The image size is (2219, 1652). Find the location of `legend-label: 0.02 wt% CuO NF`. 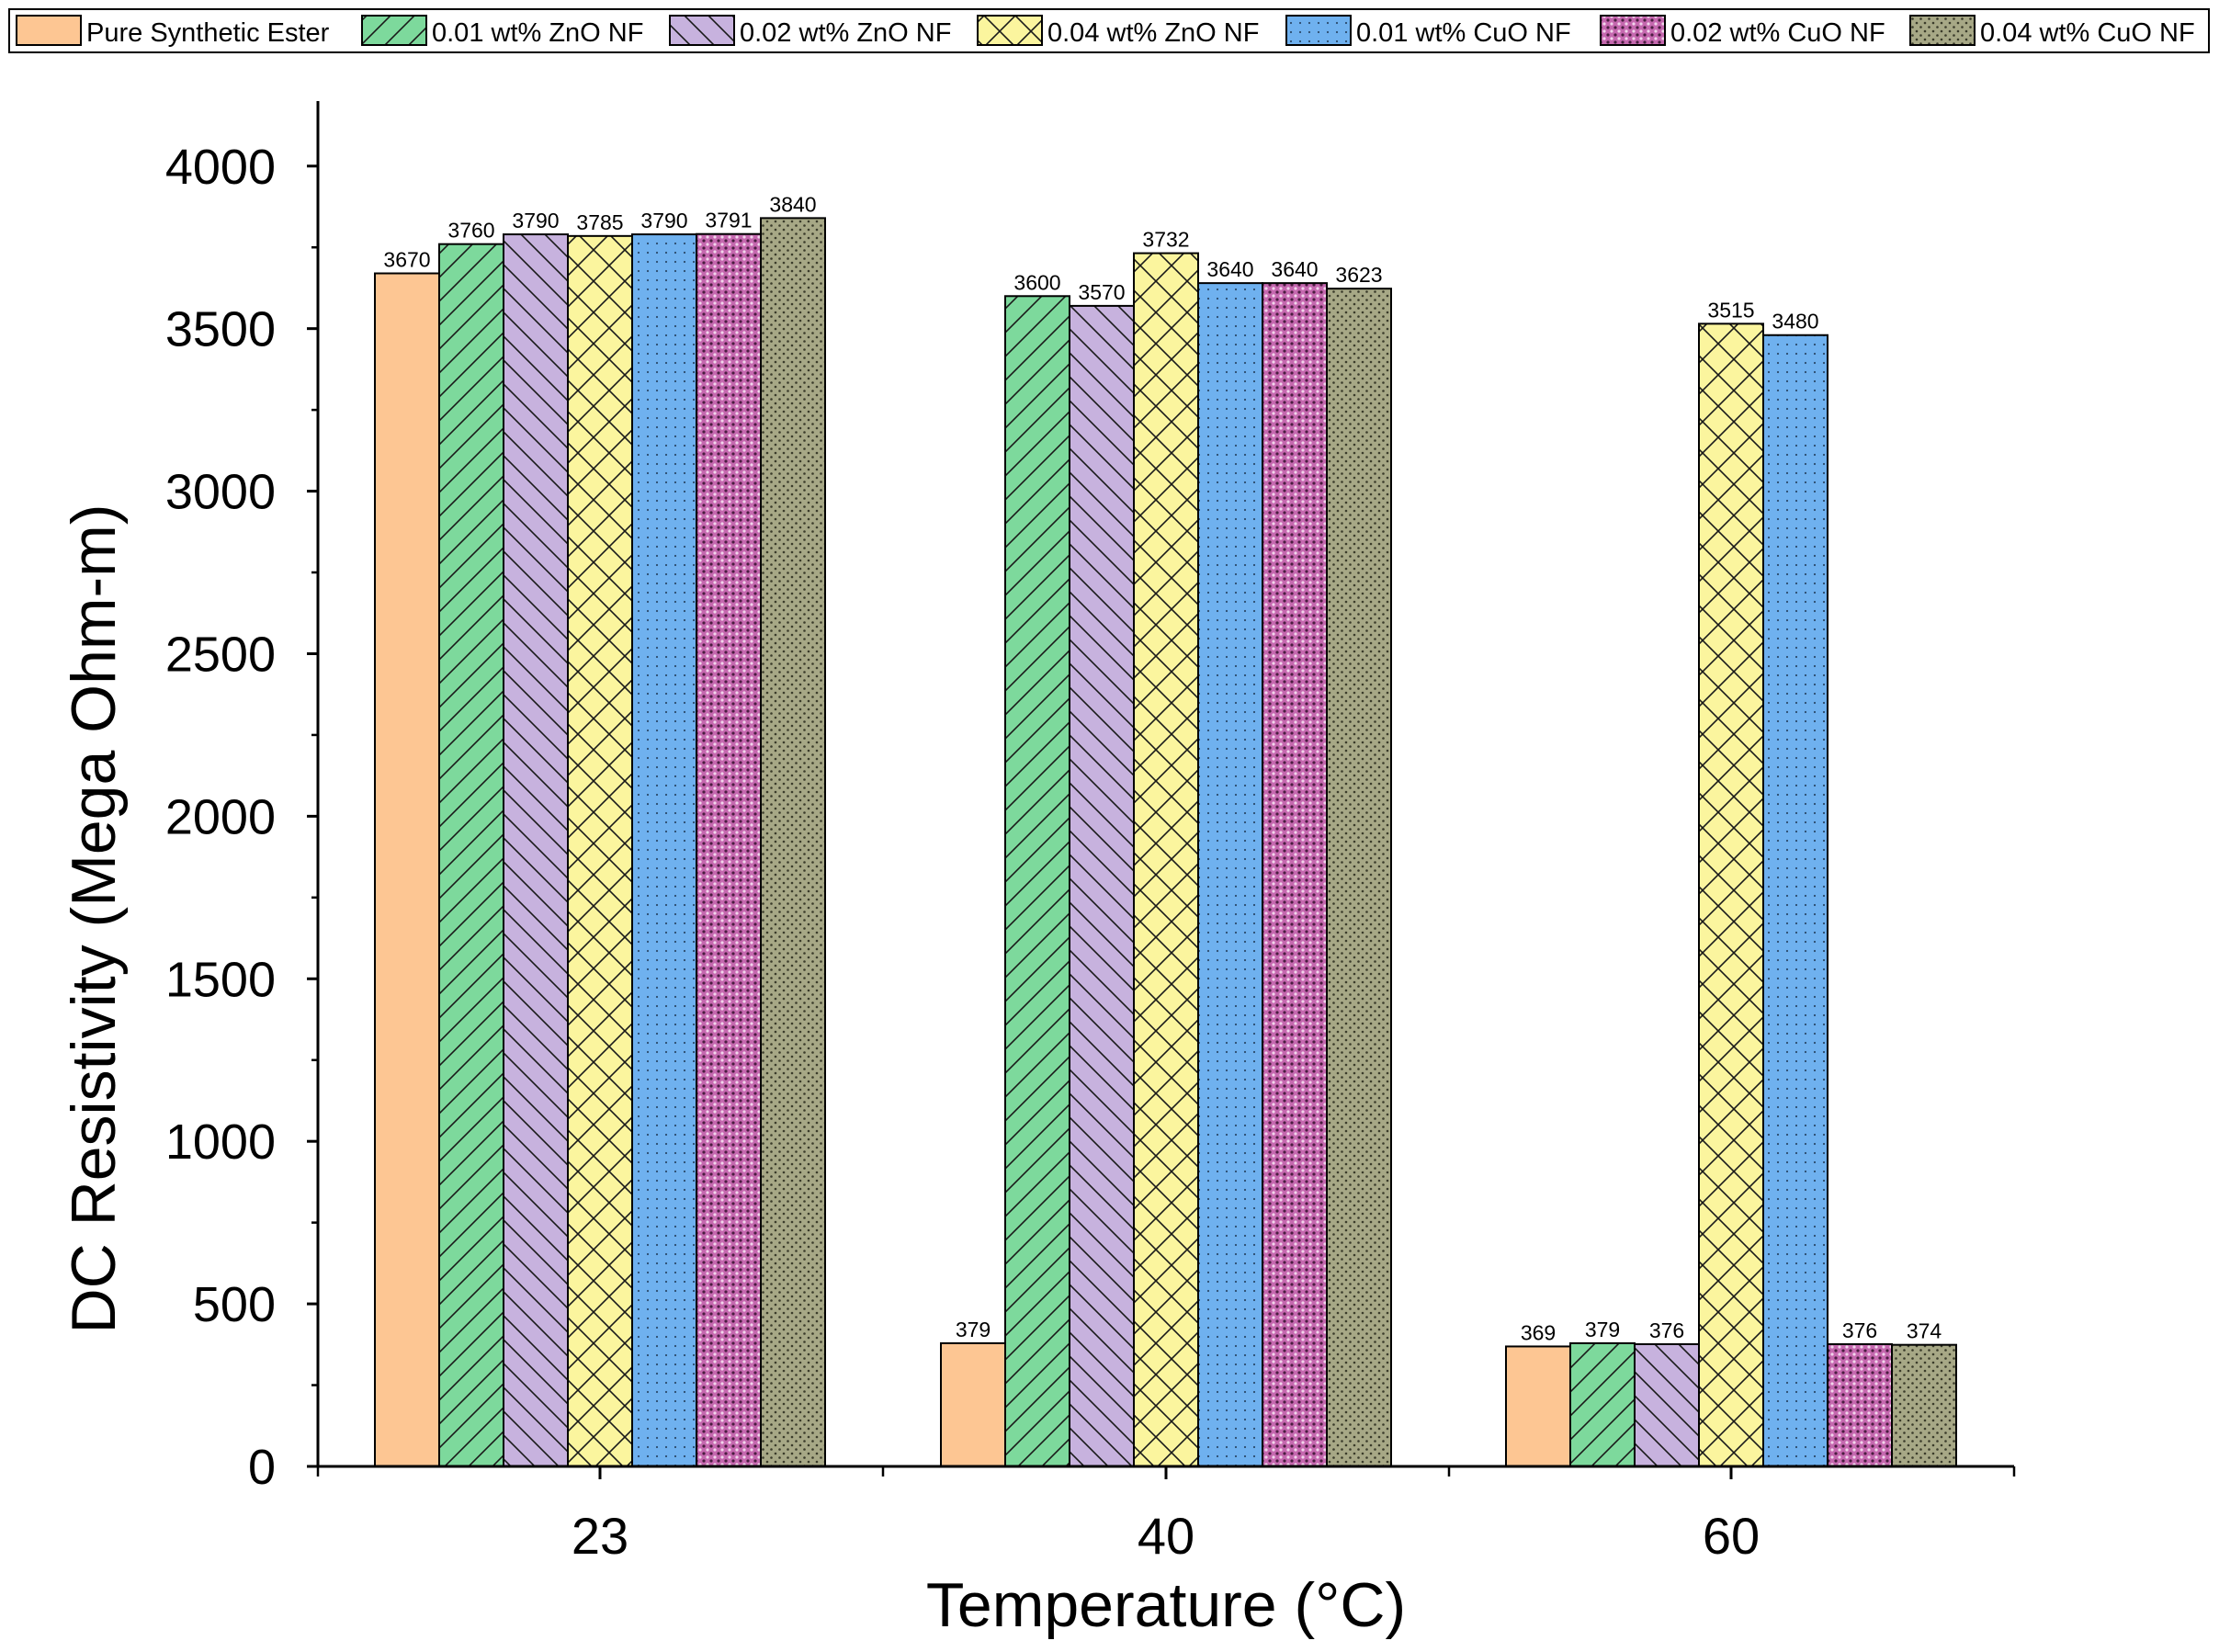

legend-label: 0.02 wt% CuO NF is located at coordinates (1777, 33).